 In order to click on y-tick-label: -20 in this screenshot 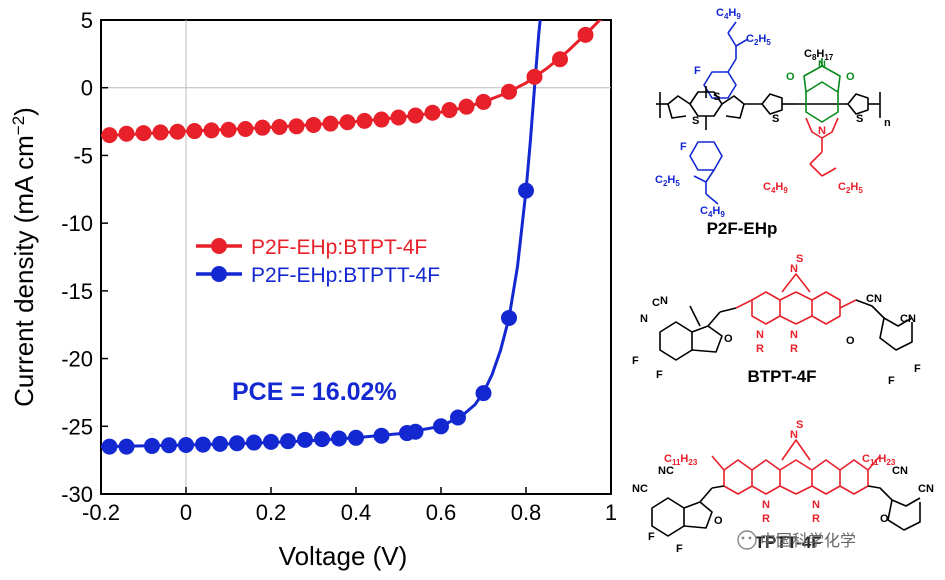, I will do `click(77, 359)`.